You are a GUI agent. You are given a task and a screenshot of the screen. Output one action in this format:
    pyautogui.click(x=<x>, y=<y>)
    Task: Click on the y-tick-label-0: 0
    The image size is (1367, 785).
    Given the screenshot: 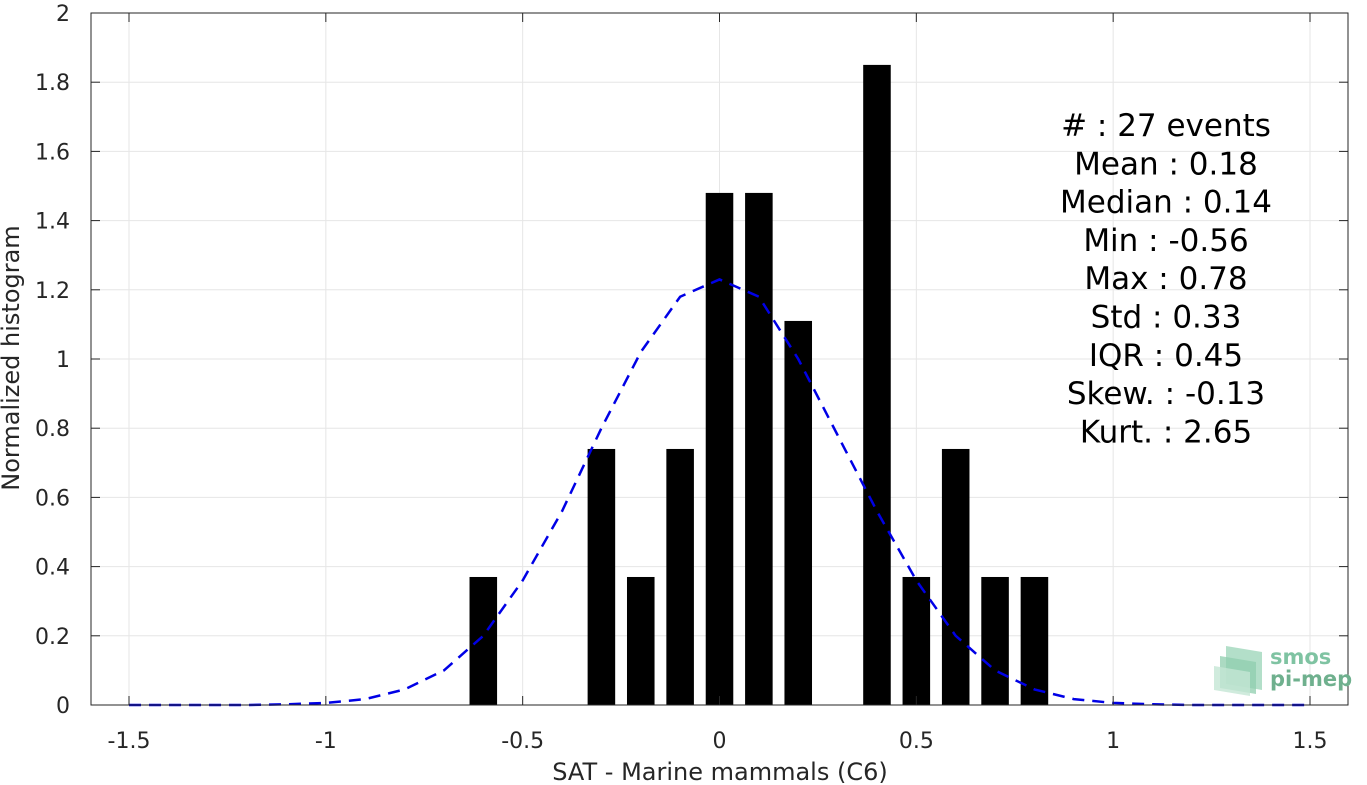 What is the action you would take?
    pyautogui.click(x=63, y=706)
    